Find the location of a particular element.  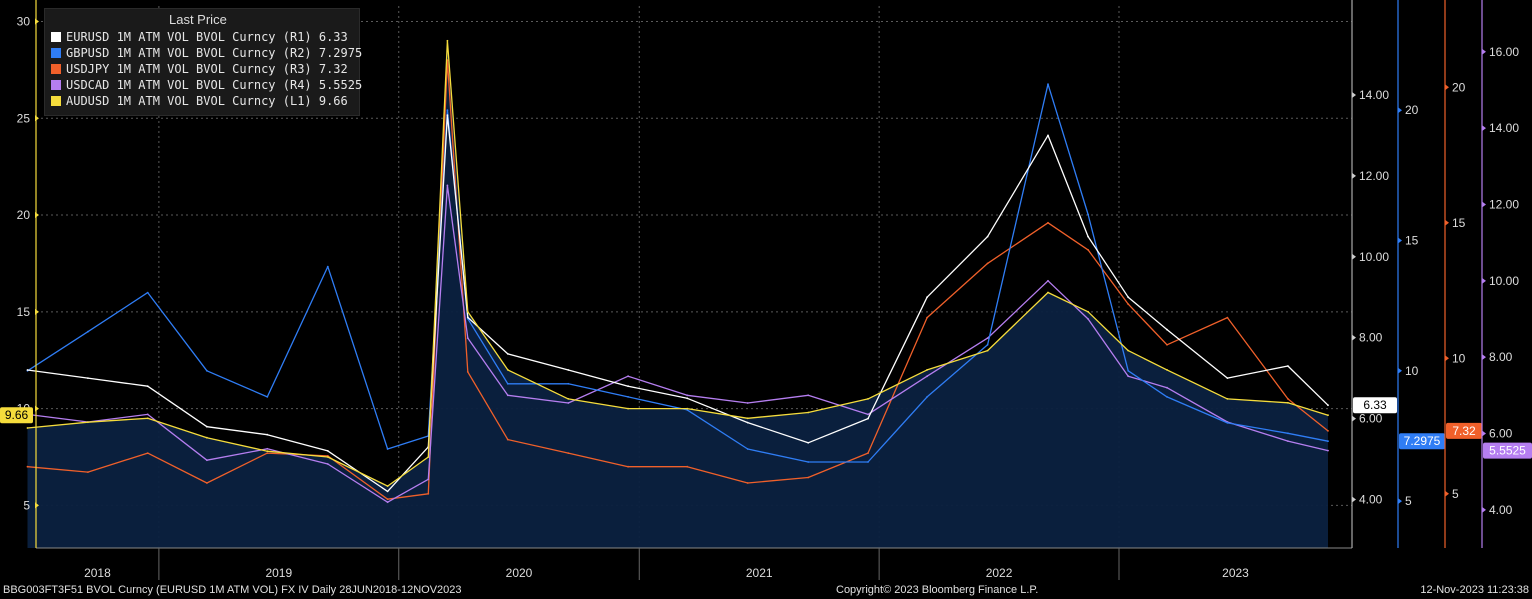

x-tick-2019: 2019 is located at coordinates (278, 573).